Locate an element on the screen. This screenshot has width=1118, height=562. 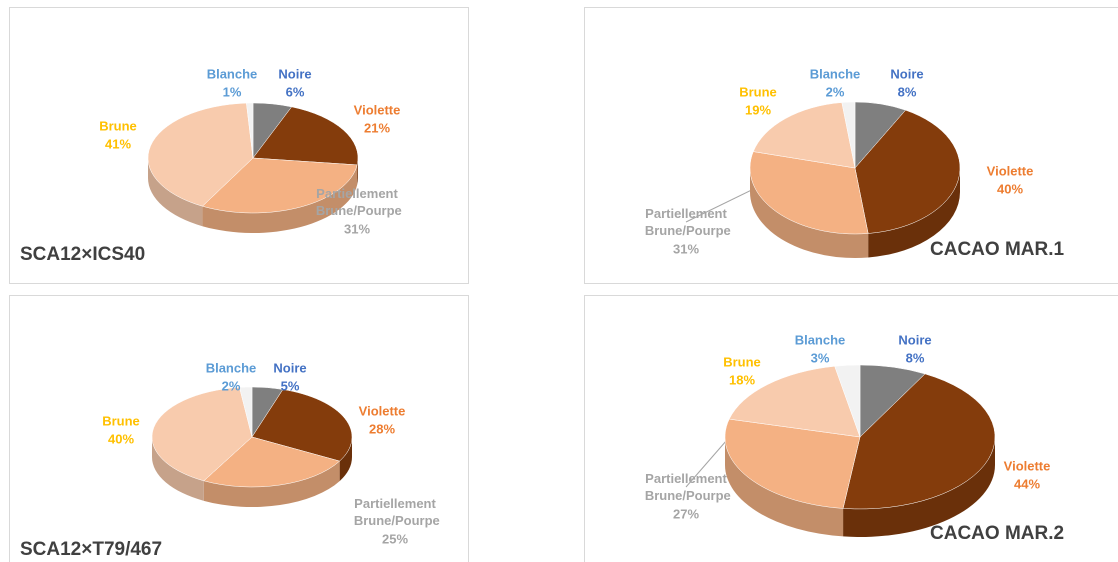
slice-value-label: 19% is located at coordinates (758, 109).